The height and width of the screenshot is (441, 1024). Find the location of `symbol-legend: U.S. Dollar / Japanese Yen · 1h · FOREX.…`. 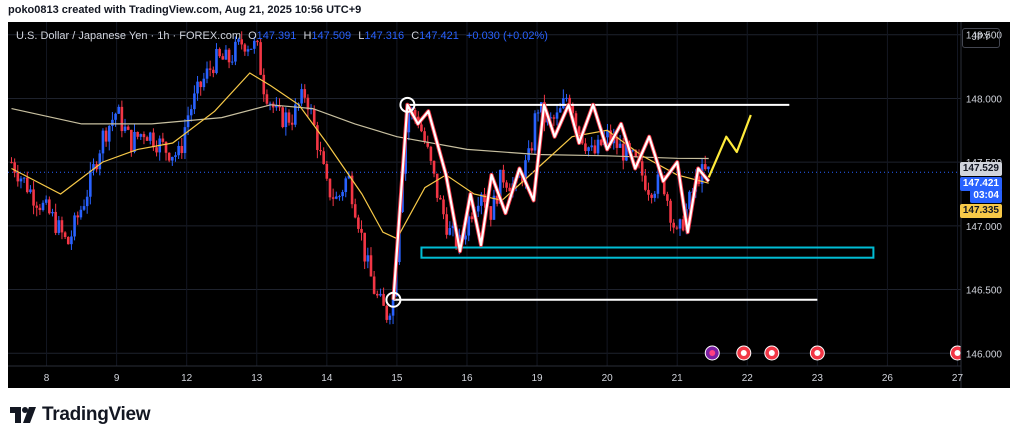

symbol-legend: U.S. Dollar / Japanese Yen · 1h · FOREX.… is located at coordinates (282, 36).